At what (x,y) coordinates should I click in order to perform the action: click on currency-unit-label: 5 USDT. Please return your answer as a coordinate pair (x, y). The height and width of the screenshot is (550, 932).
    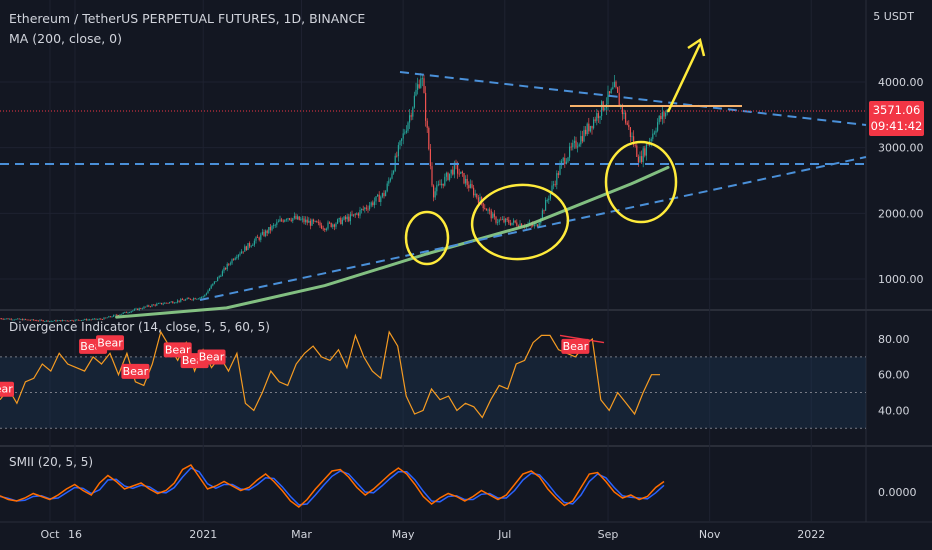
    Looking at the image, I should click on (893, 16).